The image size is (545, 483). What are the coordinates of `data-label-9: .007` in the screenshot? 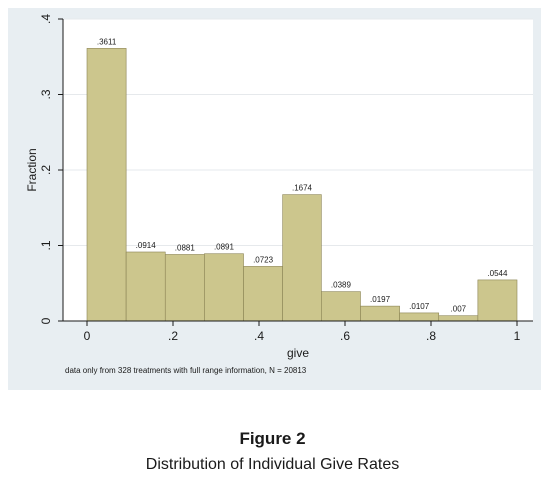 It's located at (459, 309).